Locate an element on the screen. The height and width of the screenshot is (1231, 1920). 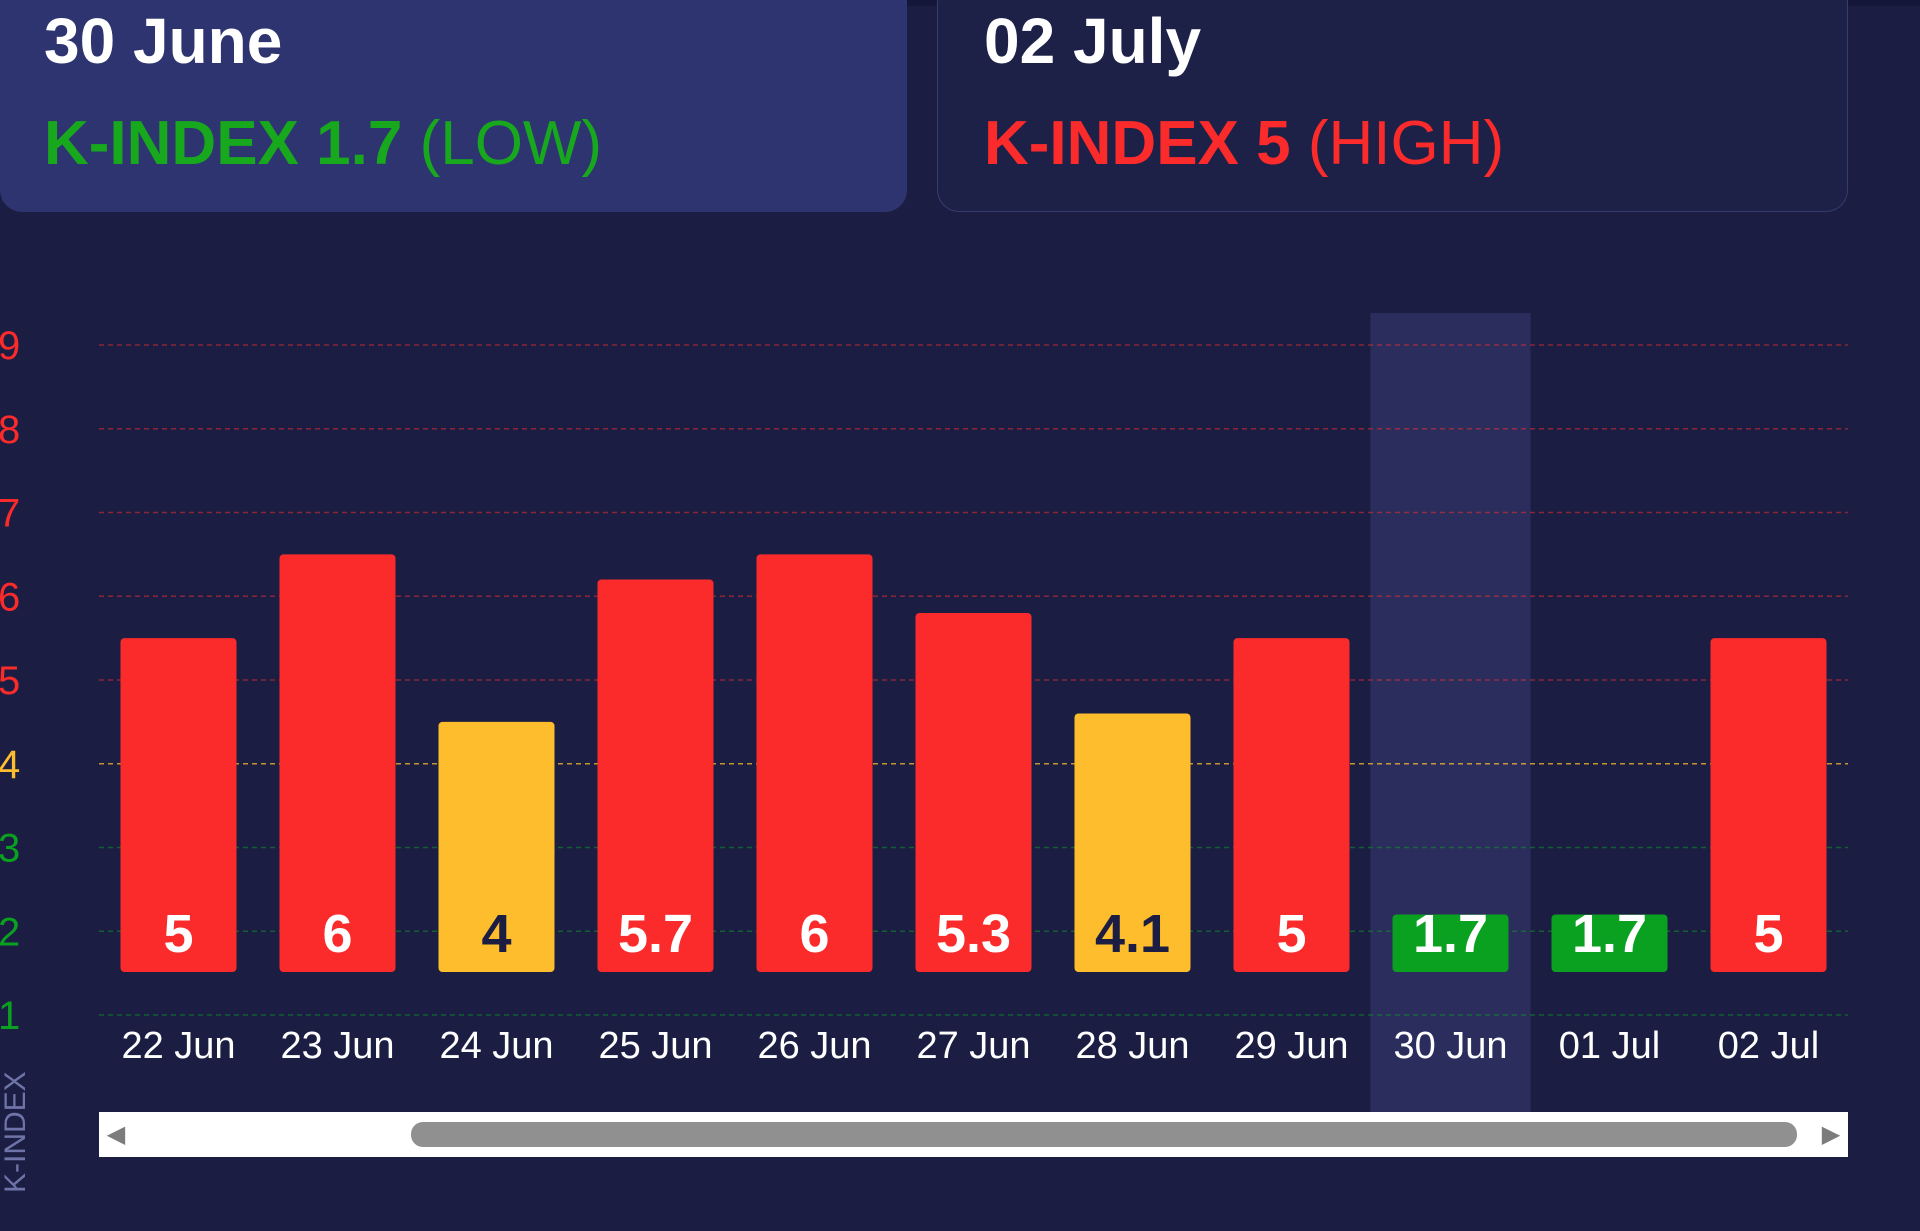
highlight-column is located at coordinates (1450, 713).